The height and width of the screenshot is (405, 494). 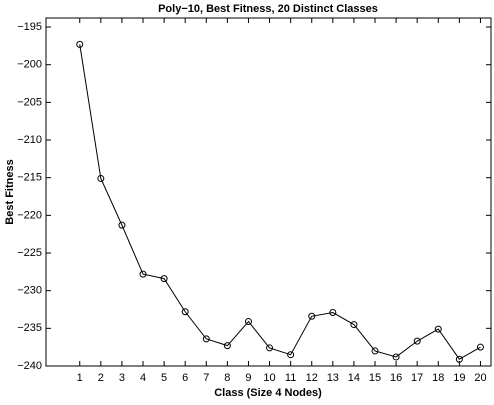 I want to click on x-tick-label: 18, so click(x=438, y=378).